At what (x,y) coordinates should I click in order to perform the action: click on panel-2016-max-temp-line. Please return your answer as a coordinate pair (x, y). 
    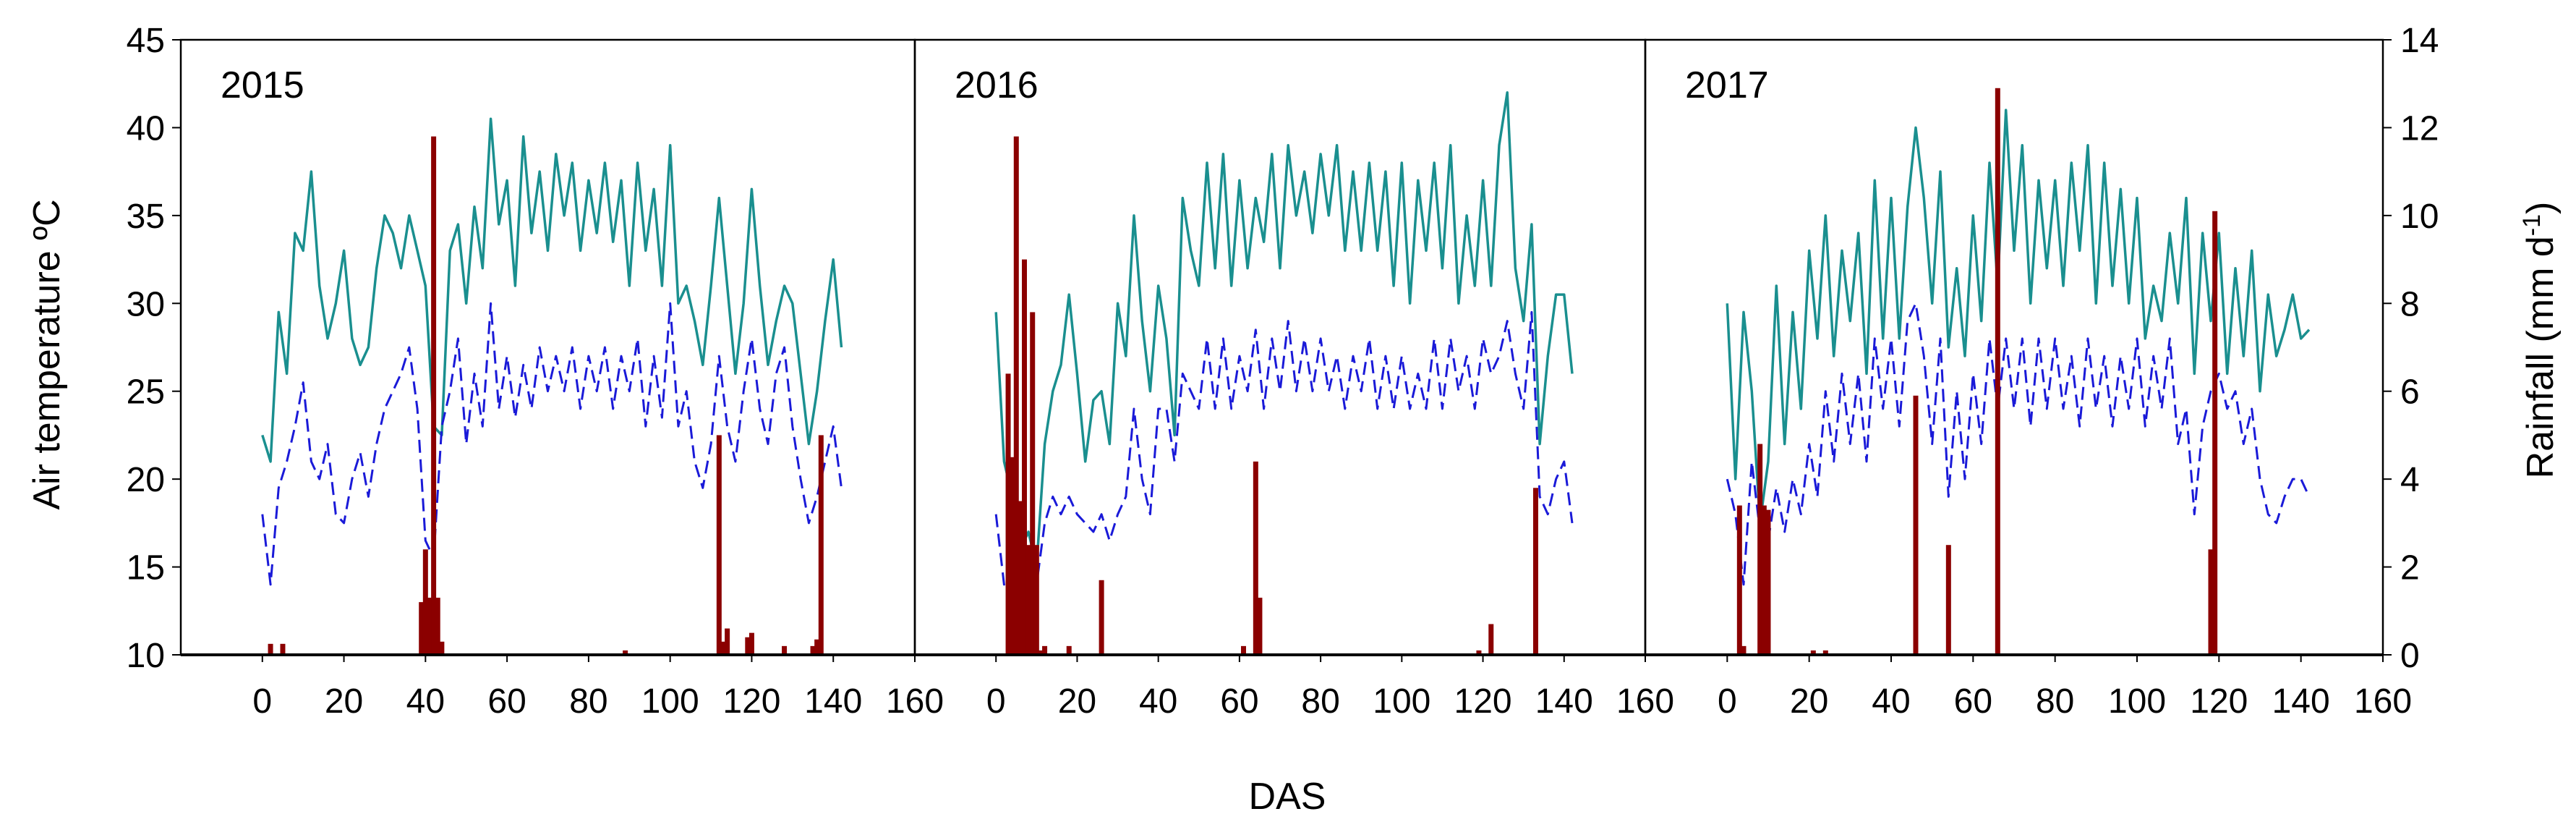
    Looking at the image, I should click on (1284, 330).